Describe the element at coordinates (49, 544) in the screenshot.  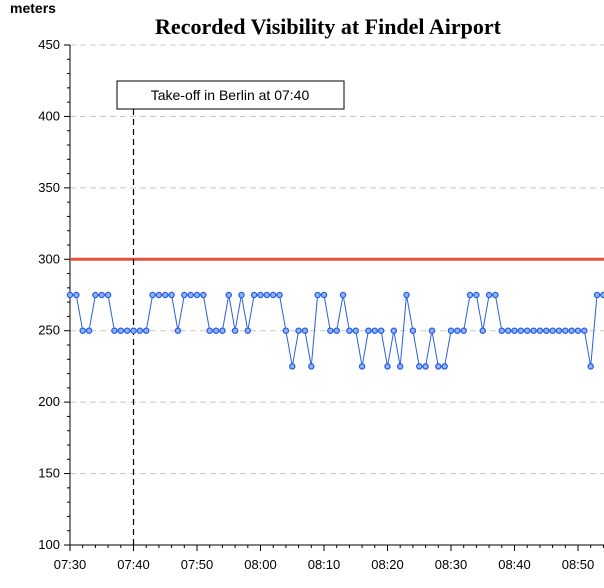
I see `y-tick-label: 100` at that location.